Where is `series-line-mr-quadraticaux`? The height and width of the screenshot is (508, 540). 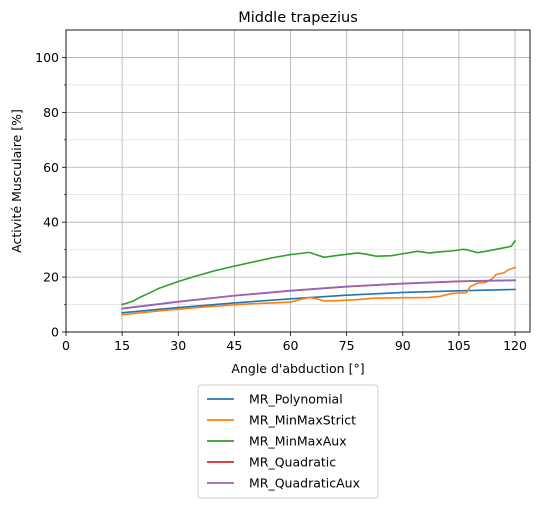
series-line-mr-quadraticaux is located at coordinates (318, 294).